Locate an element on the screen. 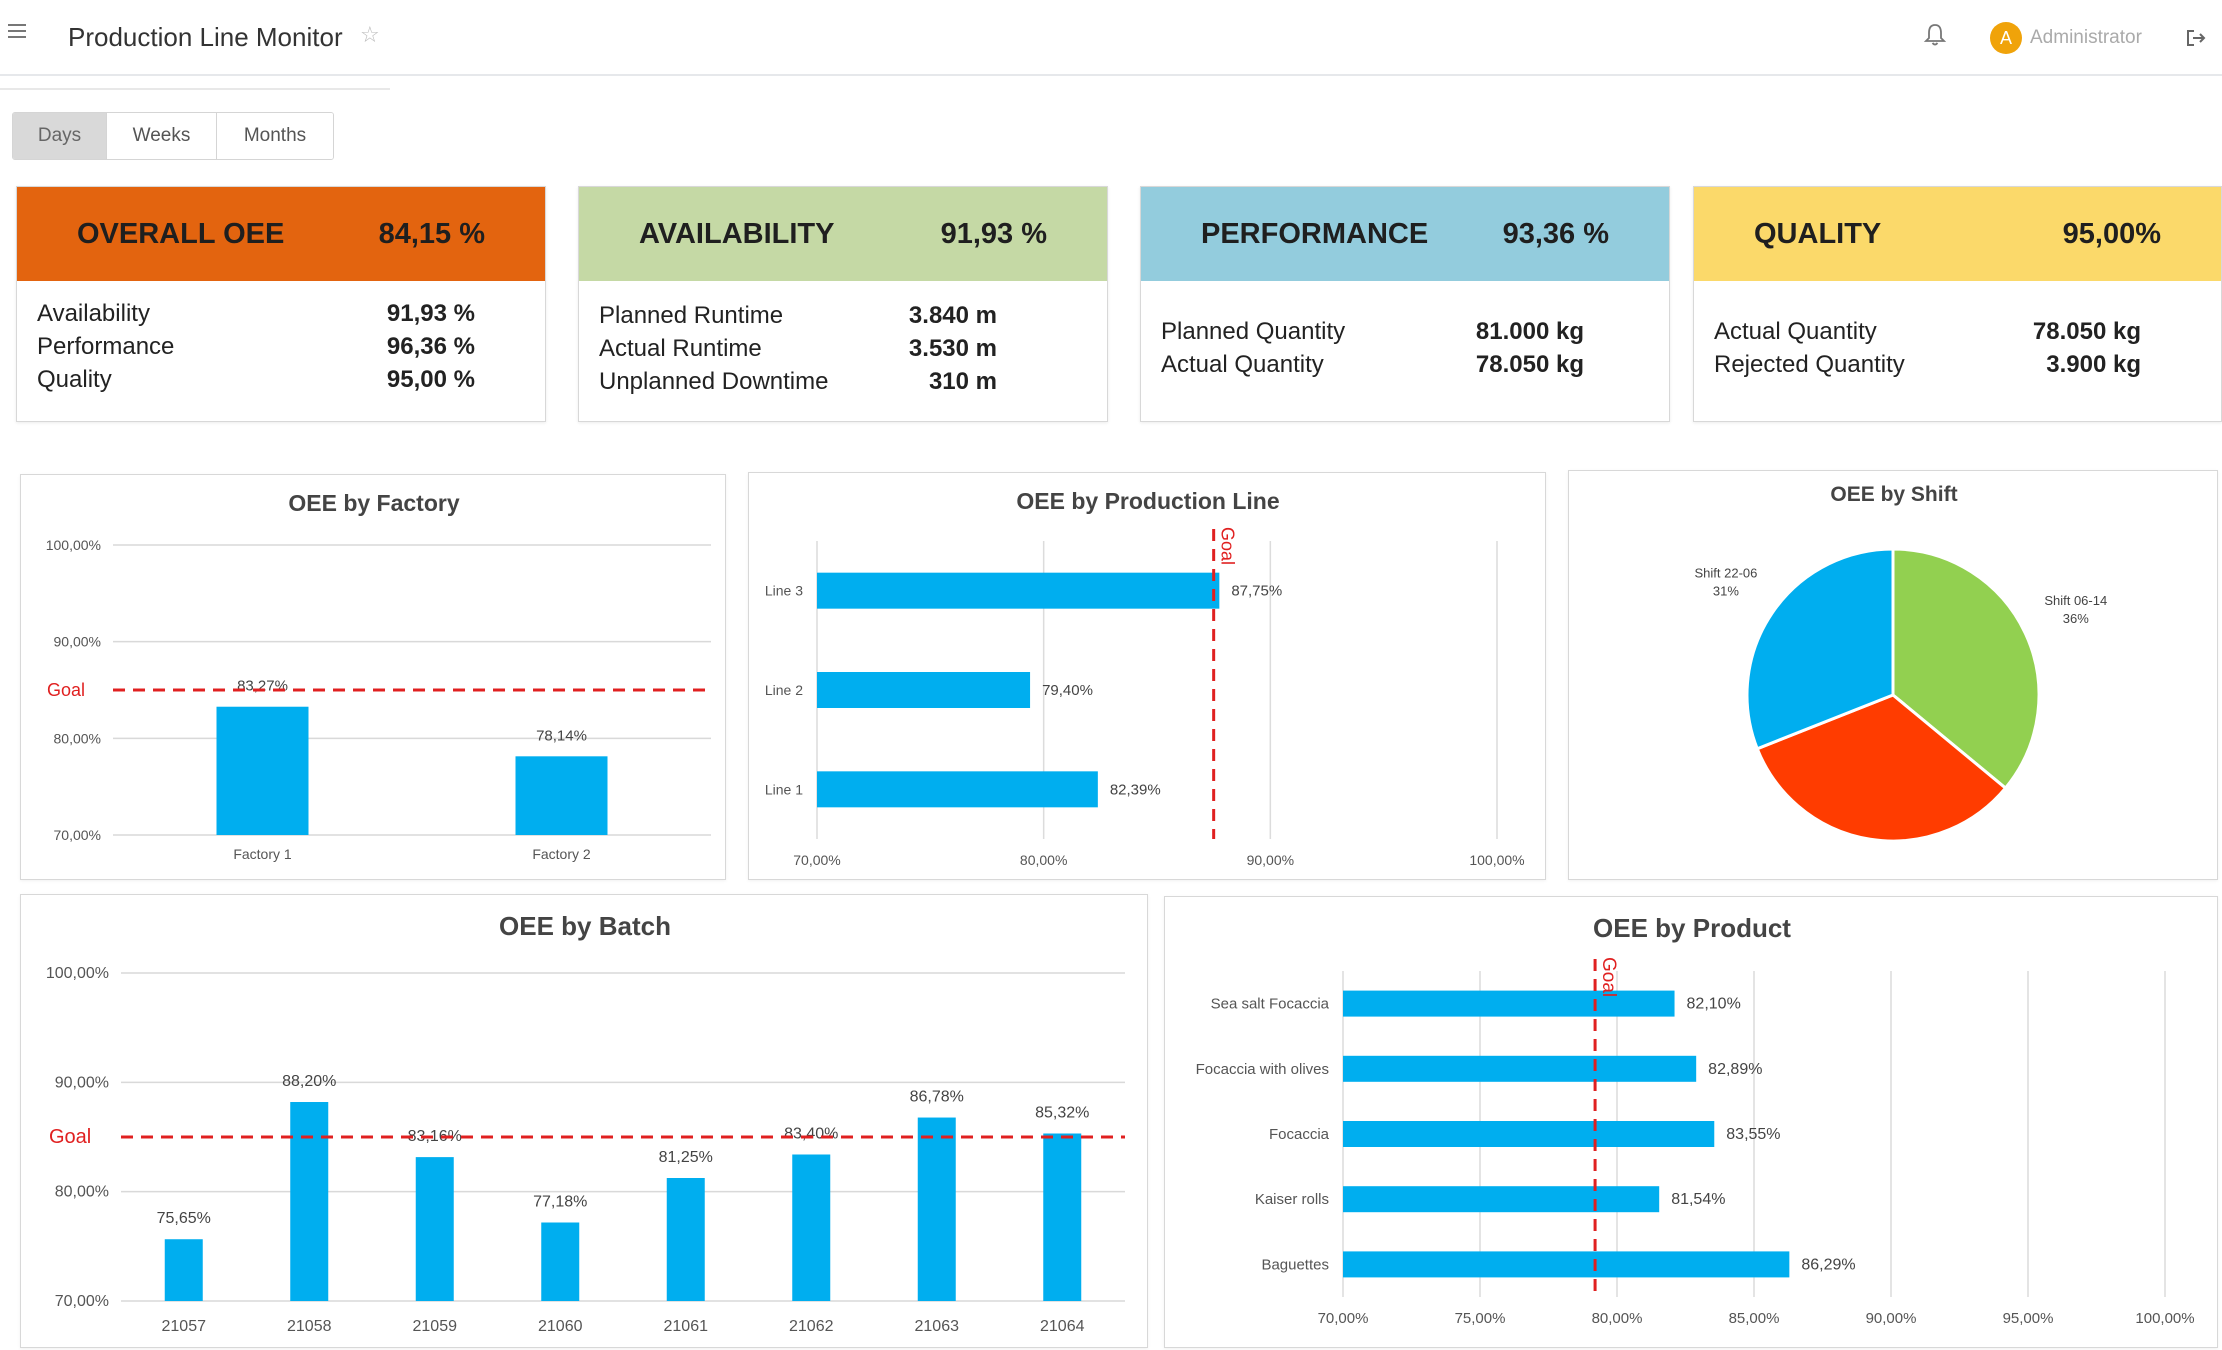 The image size is (2222, 1350). category-label: 21061 is located at coordinates (686, 1326).